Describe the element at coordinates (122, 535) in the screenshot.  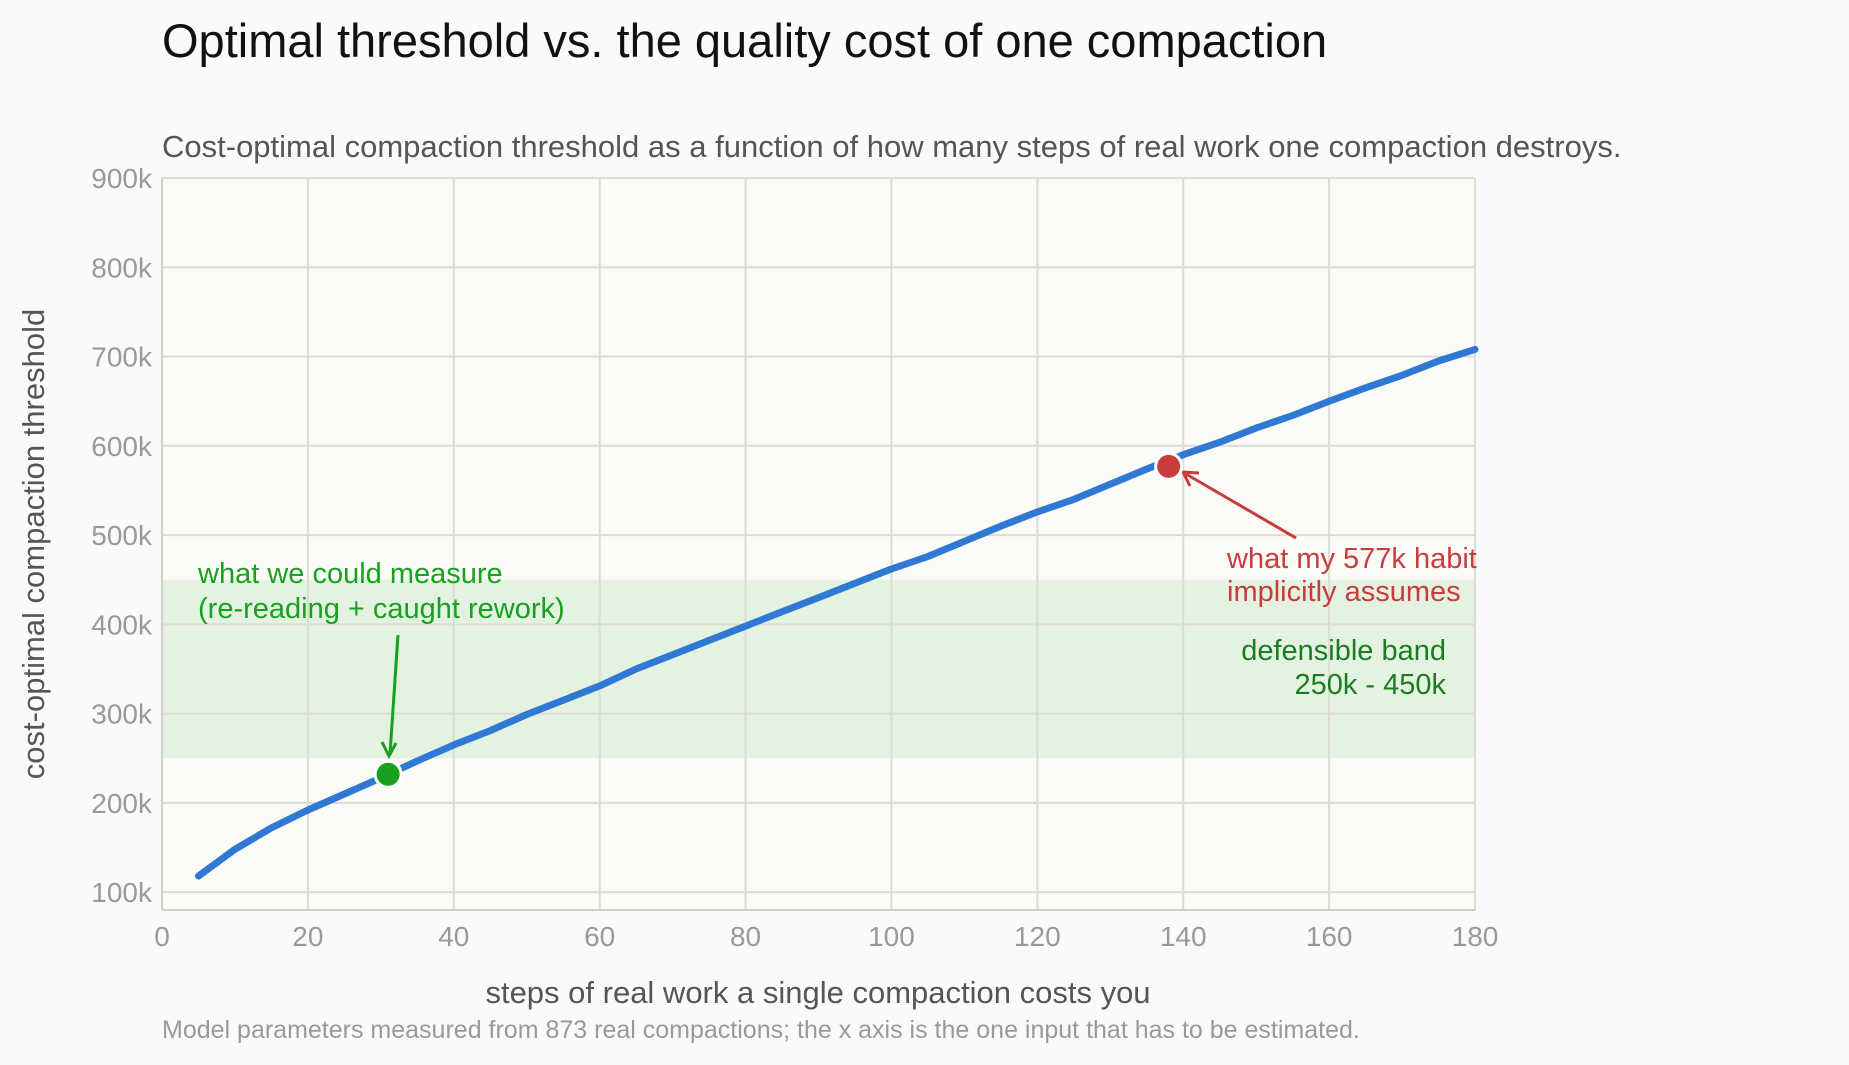
I see `y-tick-label: 500k` at that location.